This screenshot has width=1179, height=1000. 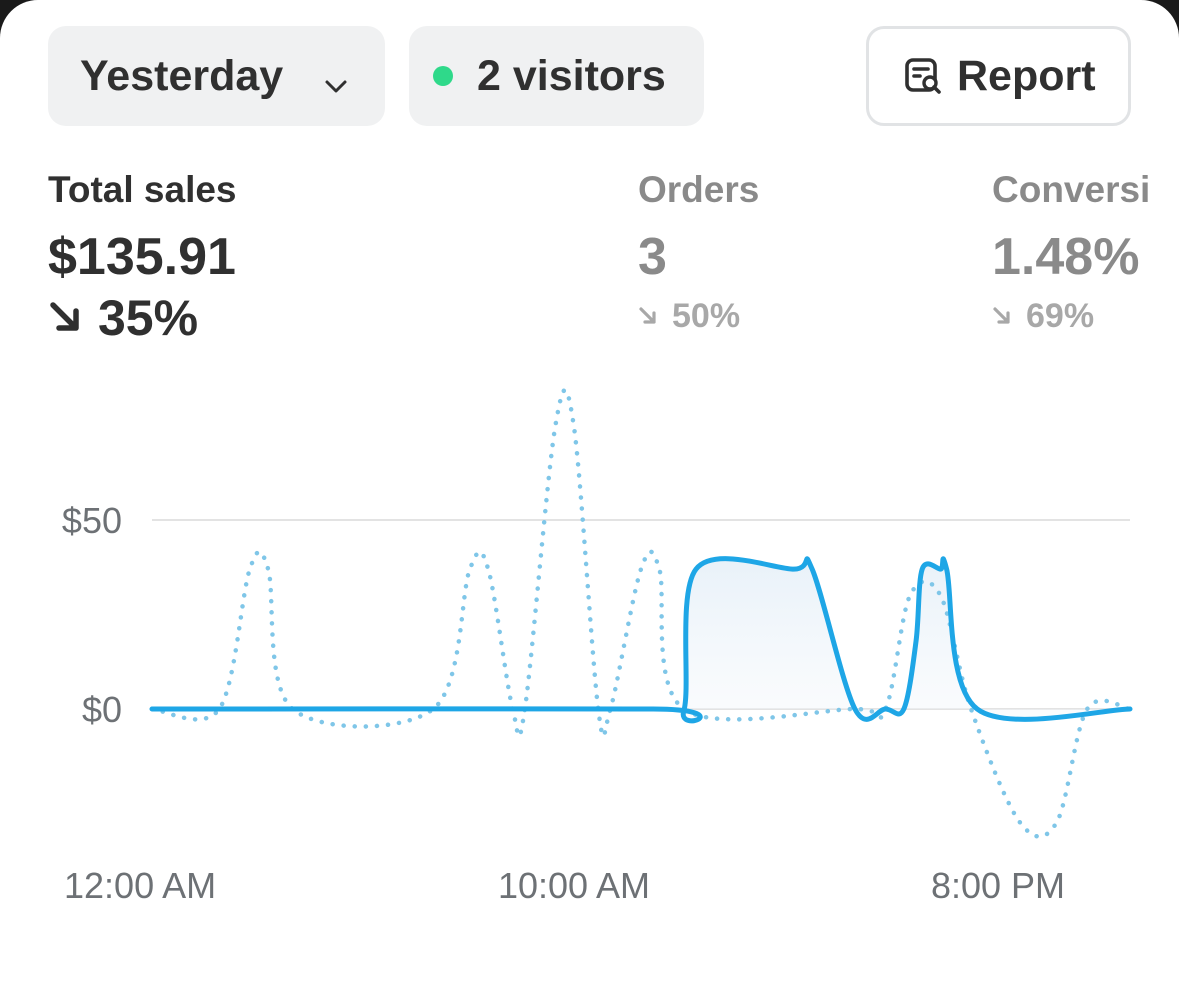 I want to click on x-tick-label: 12:00 AM, so click(x=140, y=885).